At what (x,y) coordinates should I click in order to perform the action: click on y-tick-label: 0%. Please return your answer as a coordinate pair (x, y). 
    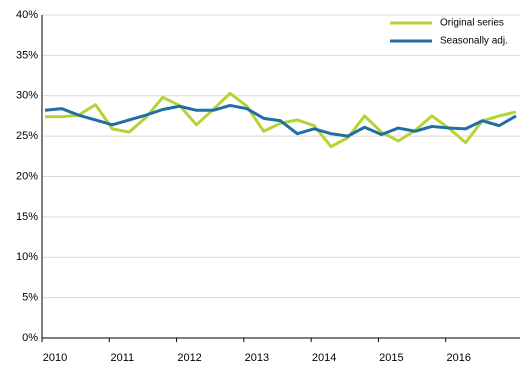
    Looking at the image, I should click on (30, 338).